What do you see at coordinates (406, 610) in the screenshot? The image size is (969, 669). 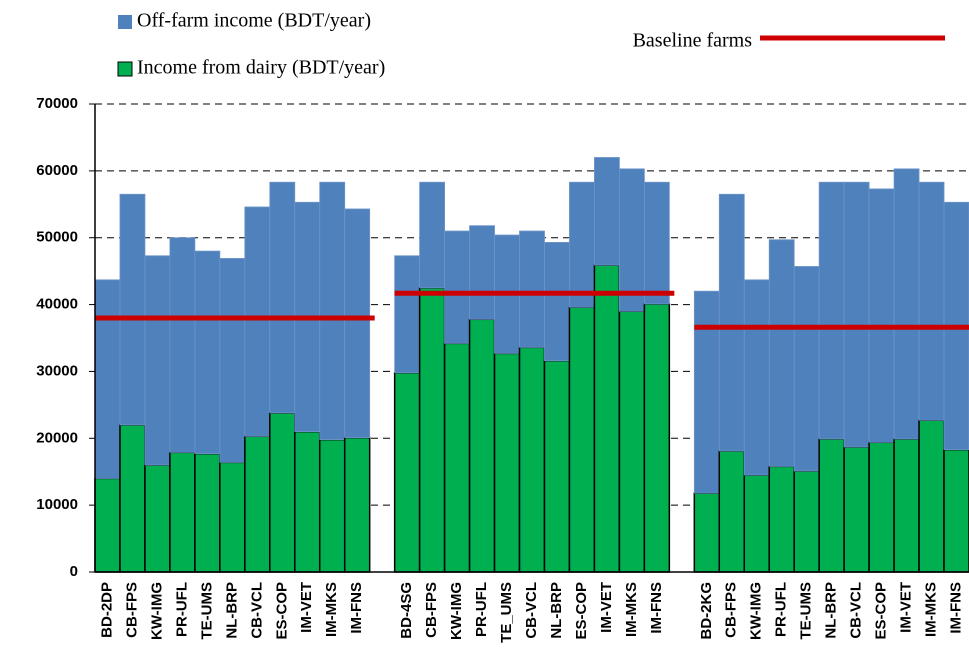 I see `x-tick-label: BD-4SG` at bounding box center [406, 610].